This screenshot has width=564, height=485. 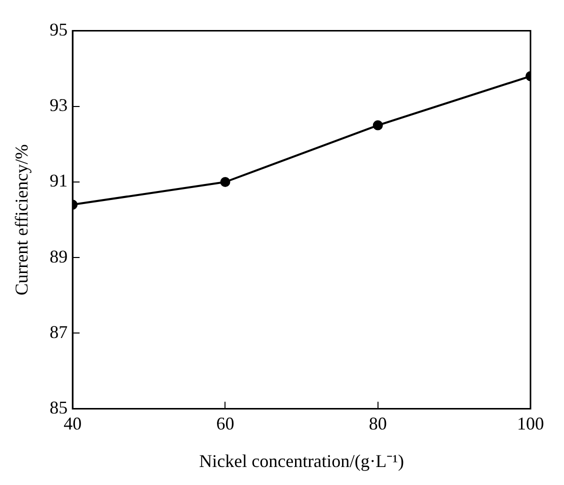 What do you see at coordinates (59, 105) in the screenshot?
I see `y-tick-label: 93` at bounding box center [59, 105].